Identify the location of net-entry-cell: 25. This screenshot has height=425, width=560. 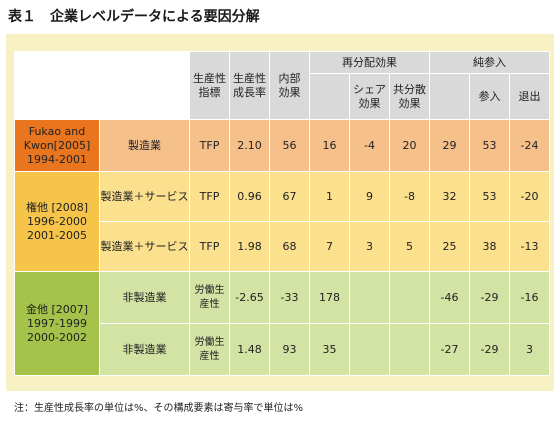
(449, 246).